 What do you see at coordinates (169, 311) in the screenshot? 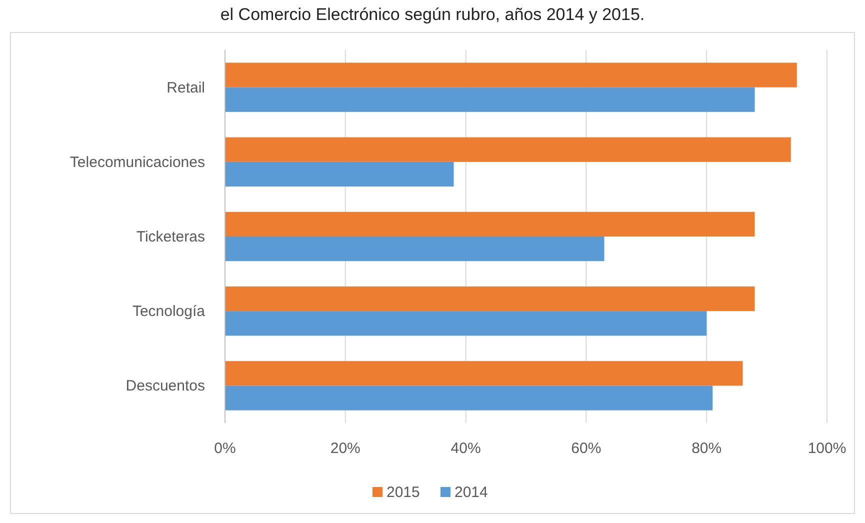
I see `y-tick-label: Tecnología` at bounding box center [169, 311].